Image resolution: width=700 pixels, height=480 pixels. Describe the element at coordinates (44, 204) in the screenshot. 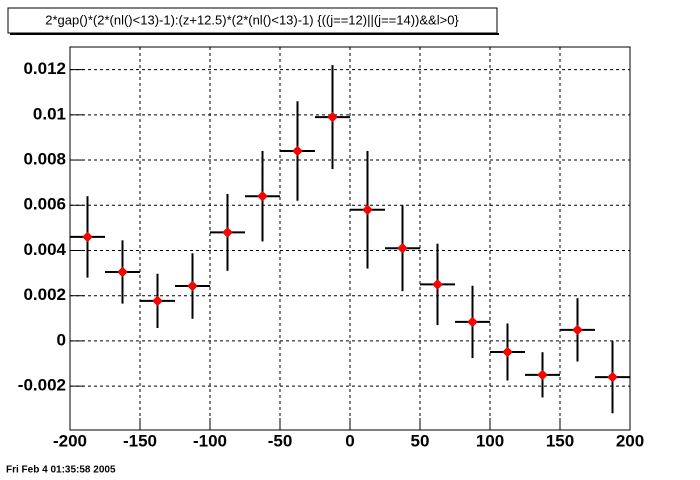

I see `y-tick-label: 0.006` at that location.